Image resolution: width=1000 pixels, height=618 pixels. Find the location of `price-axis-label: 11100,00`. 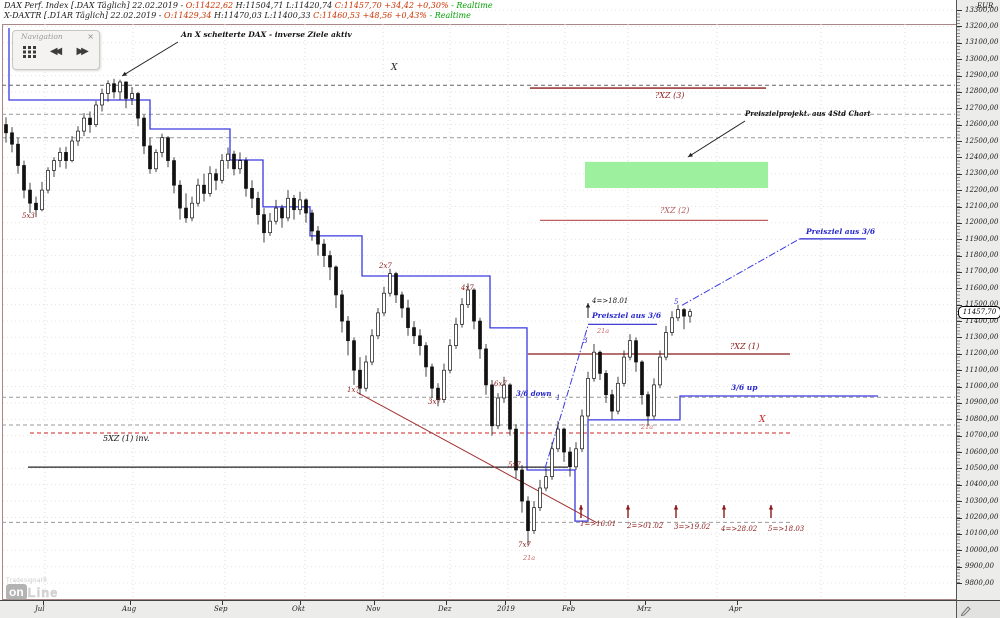

price-axis-label: 11100,00 is located at coordinates (982, 369).